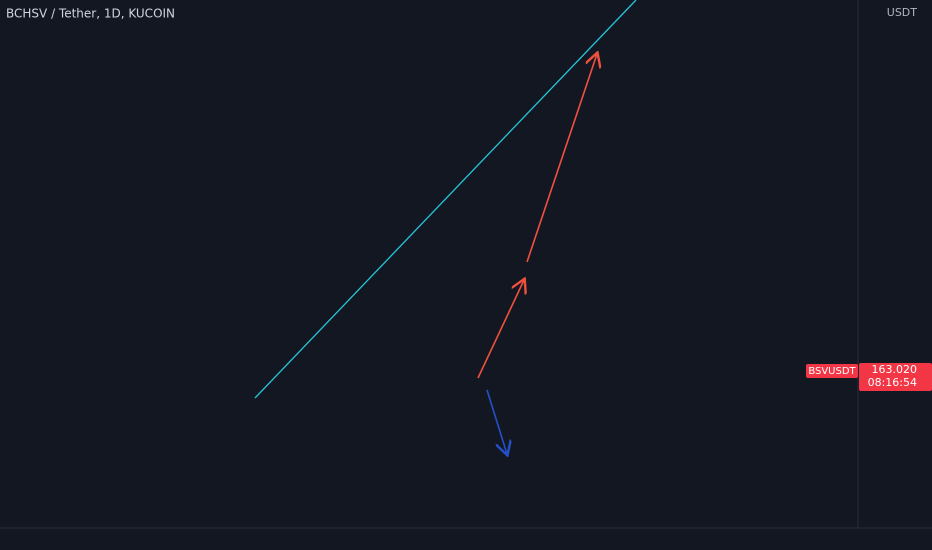  I want to click on price-tag, so click(895, 377).